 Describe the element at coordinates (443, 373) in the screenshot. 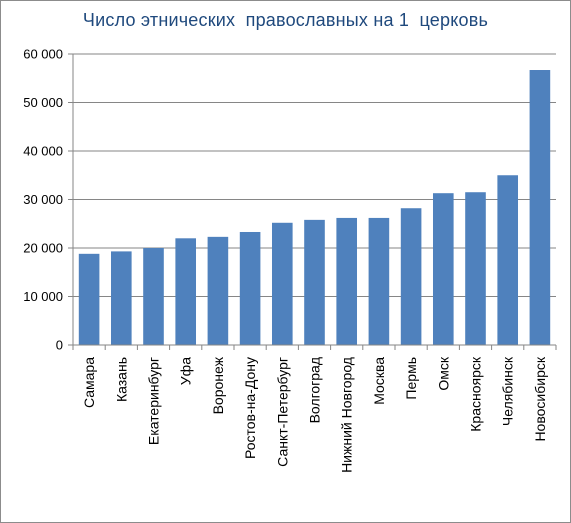

I see `x-tick-label: Омск` at that location.